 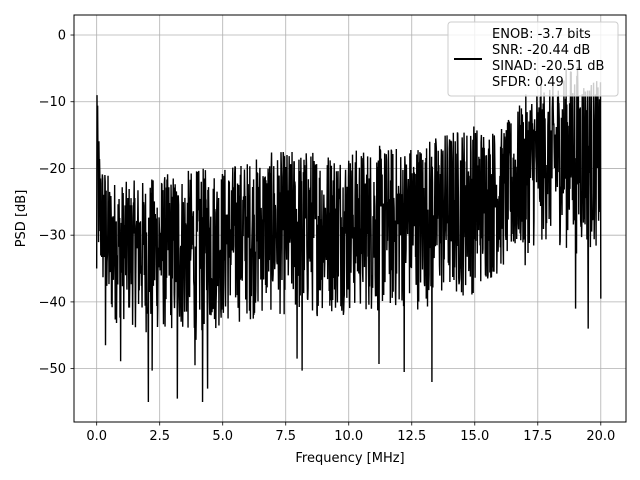 What do you see at coordinates (537, 436) in the screenshot?
I see `x-tick-label: 17.5` at bounding box center [537, 436].